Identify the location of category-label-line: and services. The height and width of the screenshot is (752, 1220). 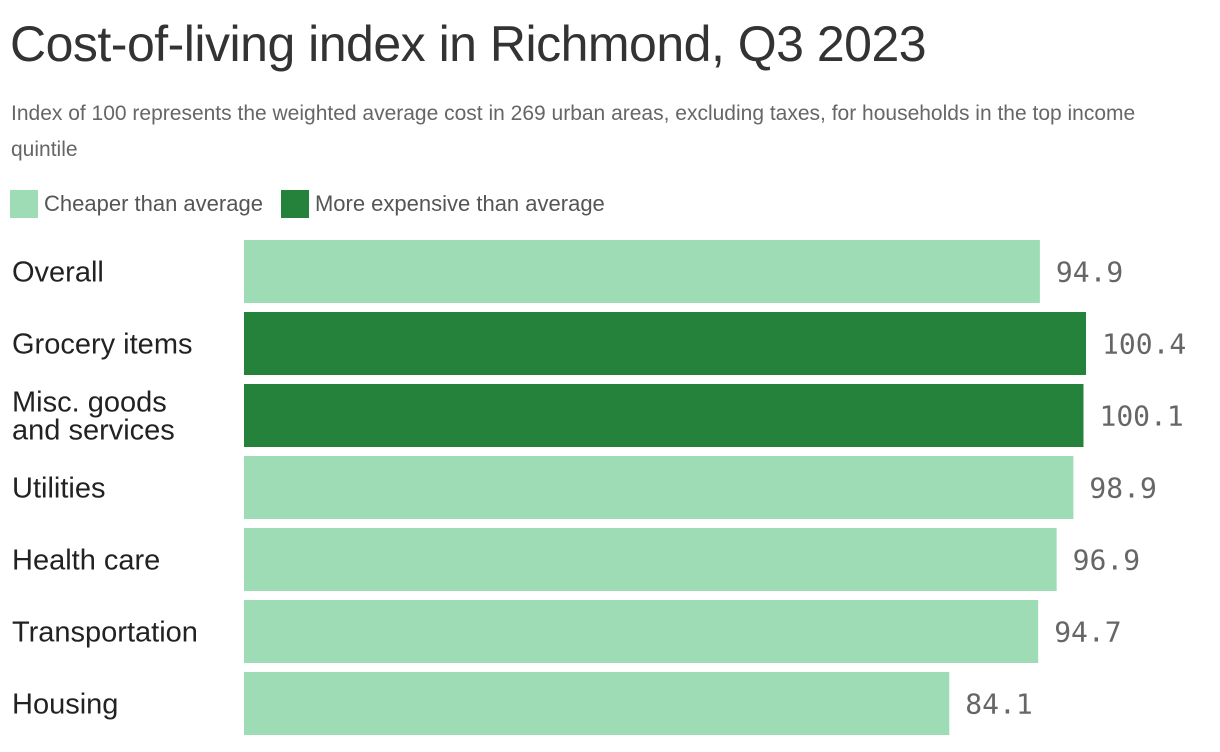
(93, 431).